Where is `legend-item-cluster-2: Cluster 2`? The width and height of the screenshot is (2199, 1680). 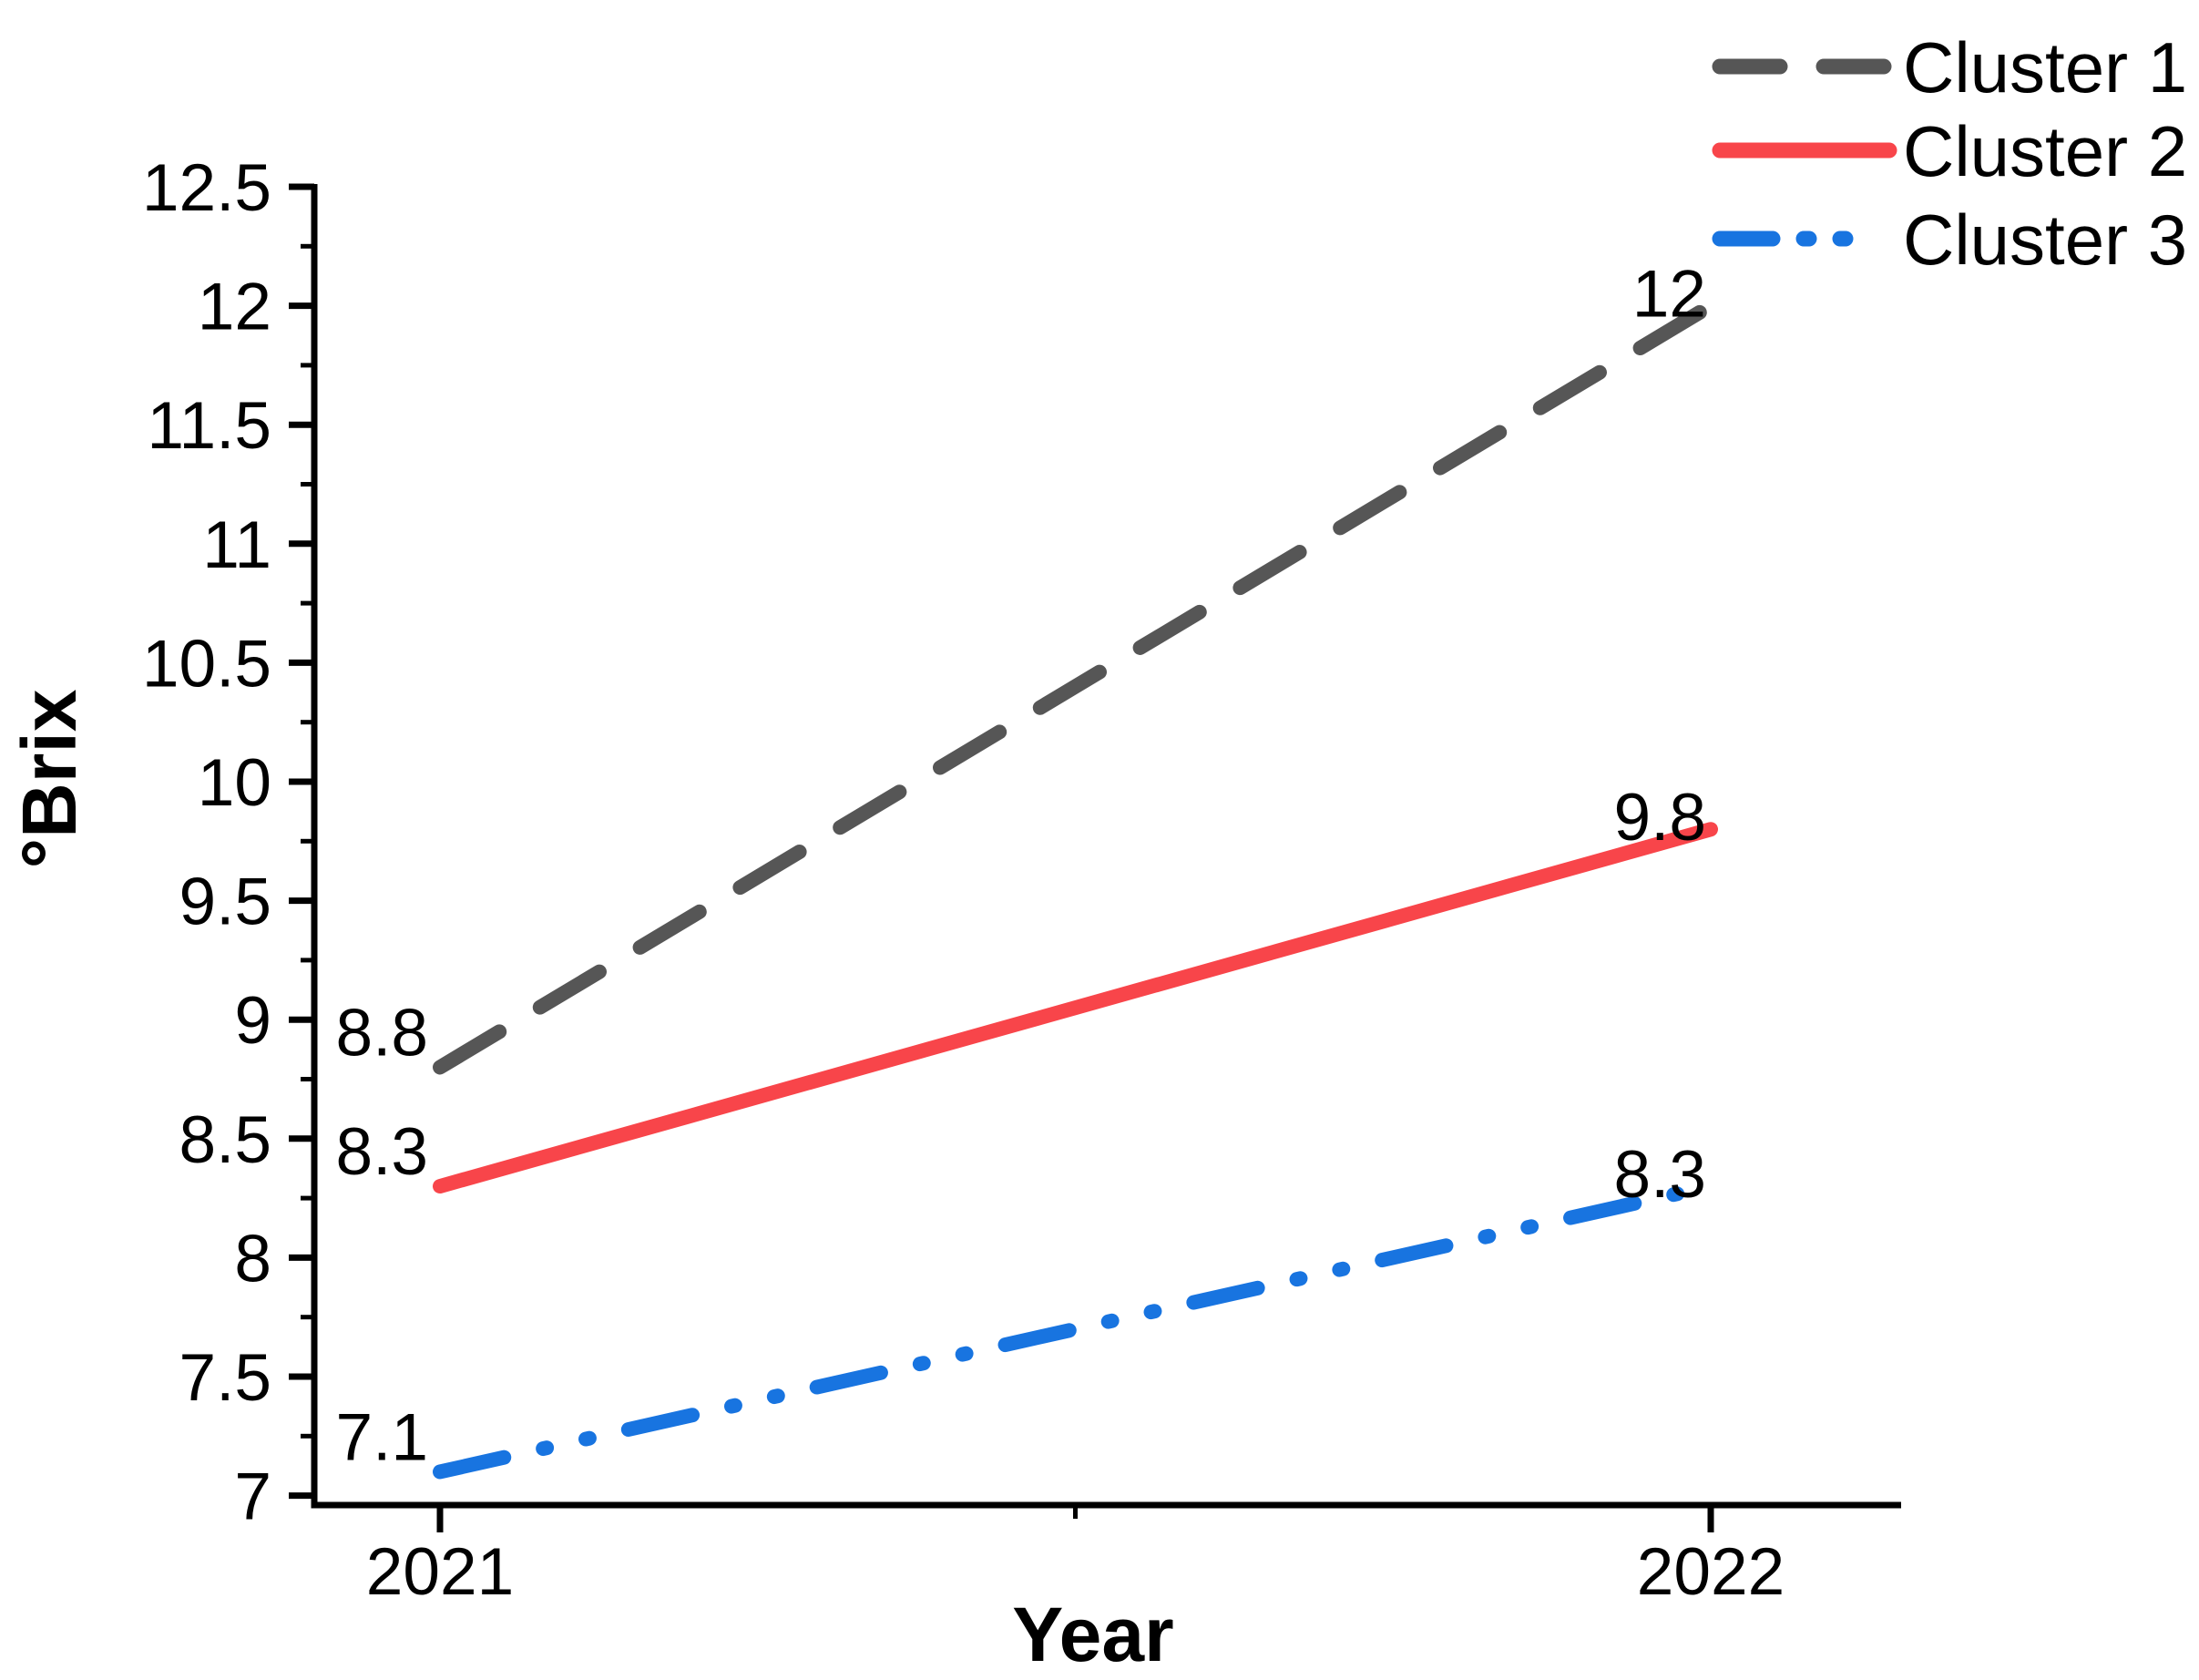
legend-item-cluster-2: Cluster 2 is located at coordinates (1950, 151).